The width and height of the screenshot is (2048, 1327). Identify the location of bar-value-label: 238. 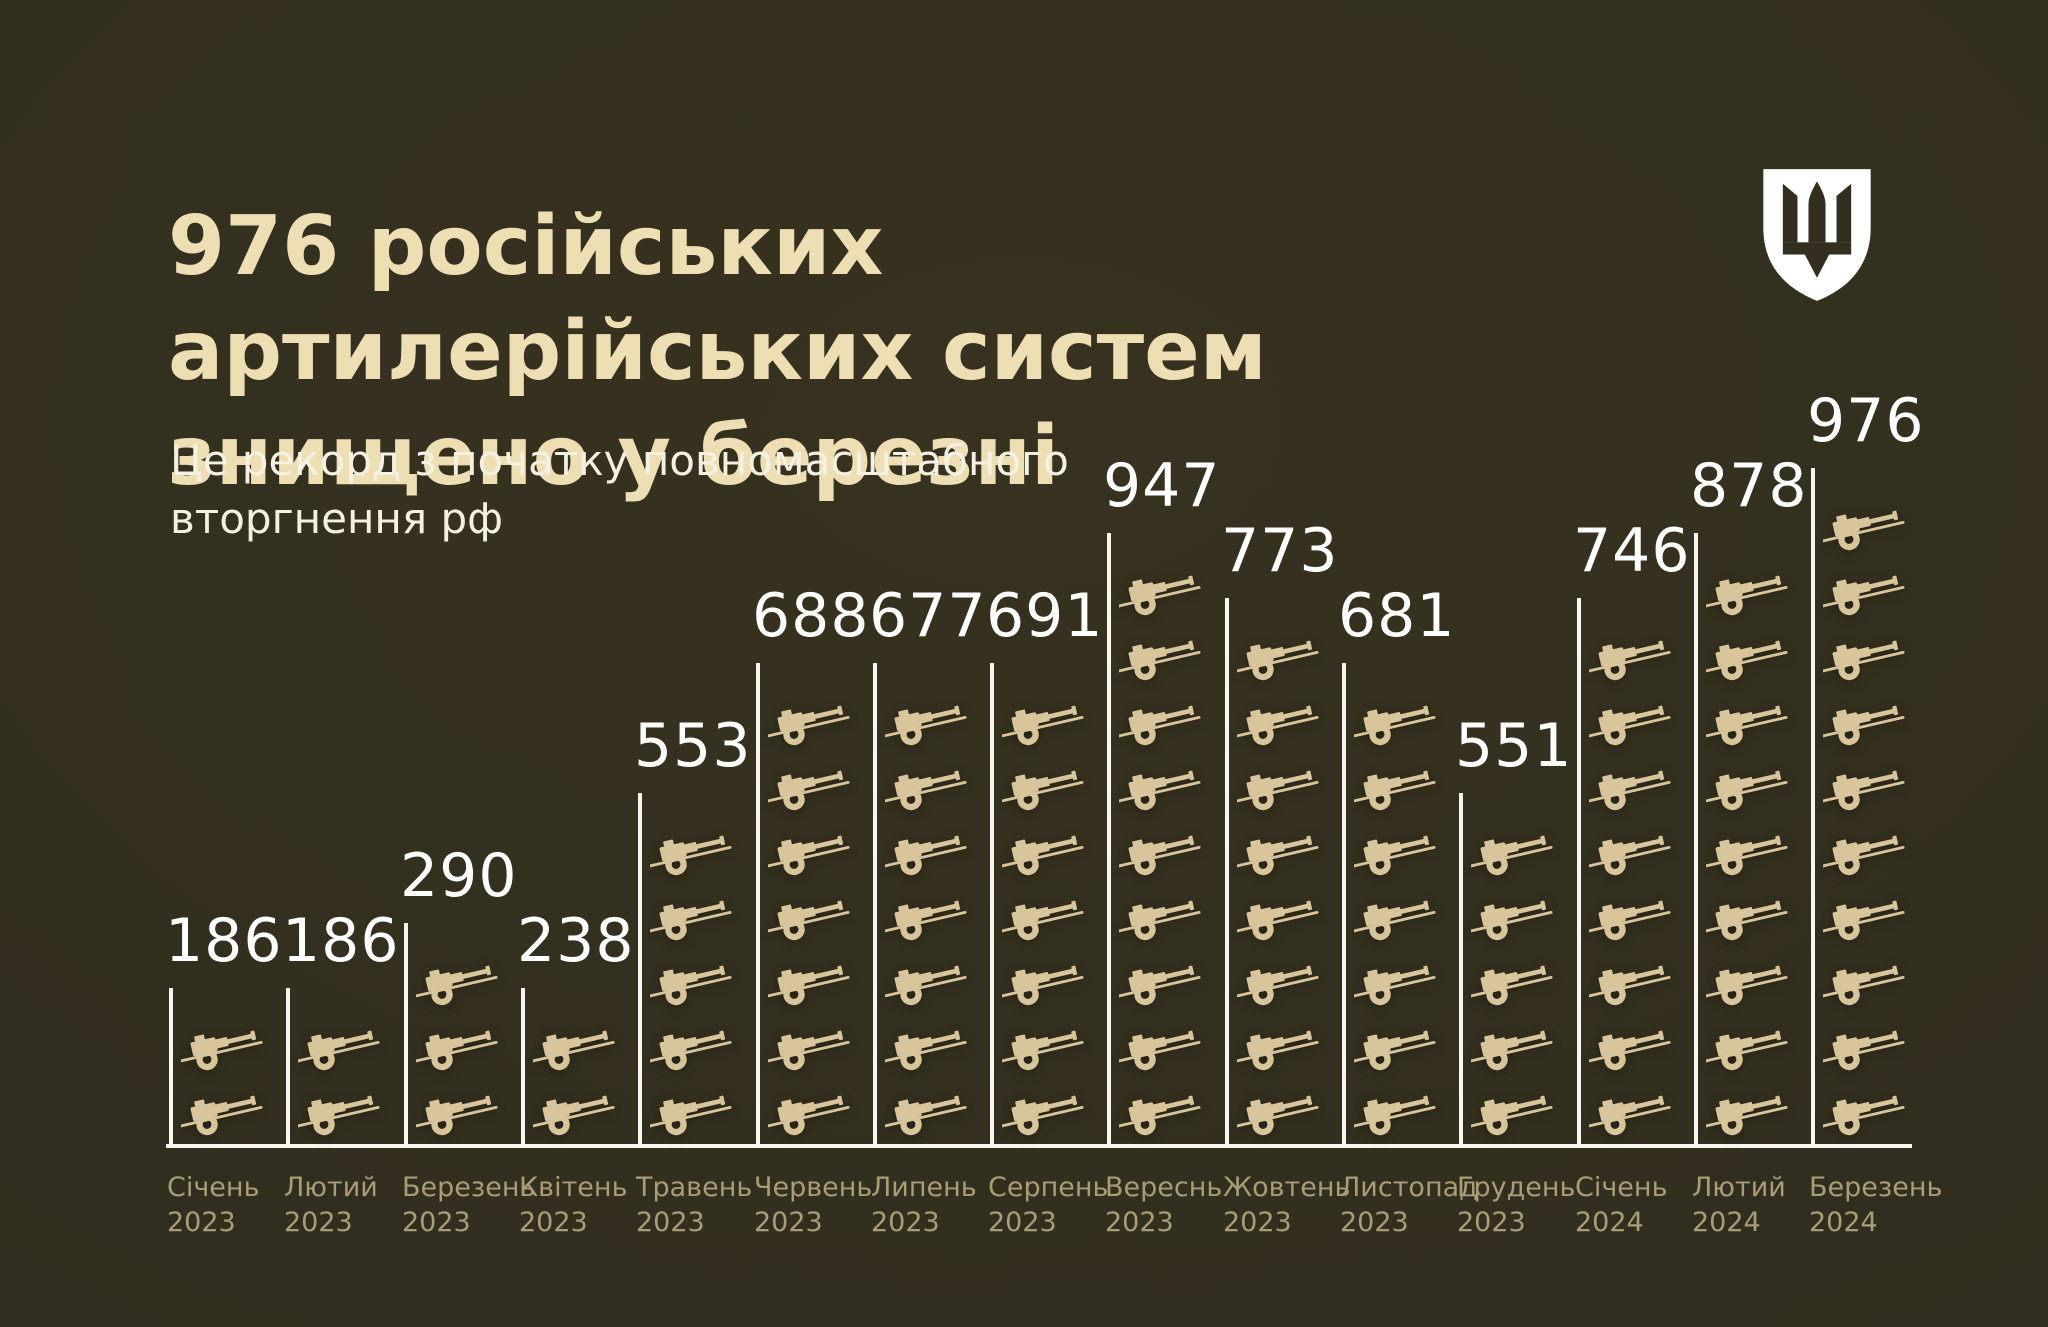
(576, 941).